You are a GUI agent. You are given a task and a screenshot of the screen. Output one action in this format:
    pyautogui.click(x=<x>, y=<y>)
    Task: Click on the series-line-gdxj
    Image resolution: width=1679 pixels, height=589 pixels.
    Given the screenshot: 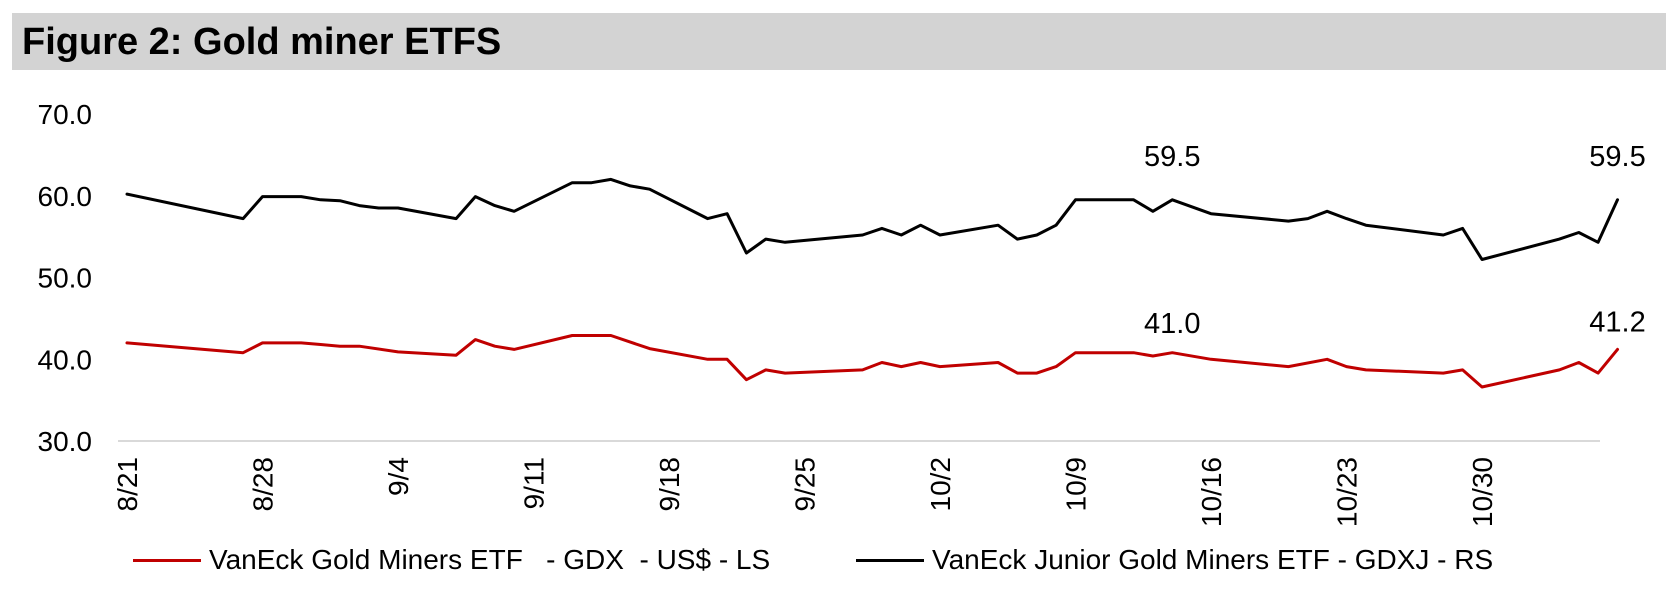 What is the action you would take?
    pyautogui.click(x=872, y=219)
    